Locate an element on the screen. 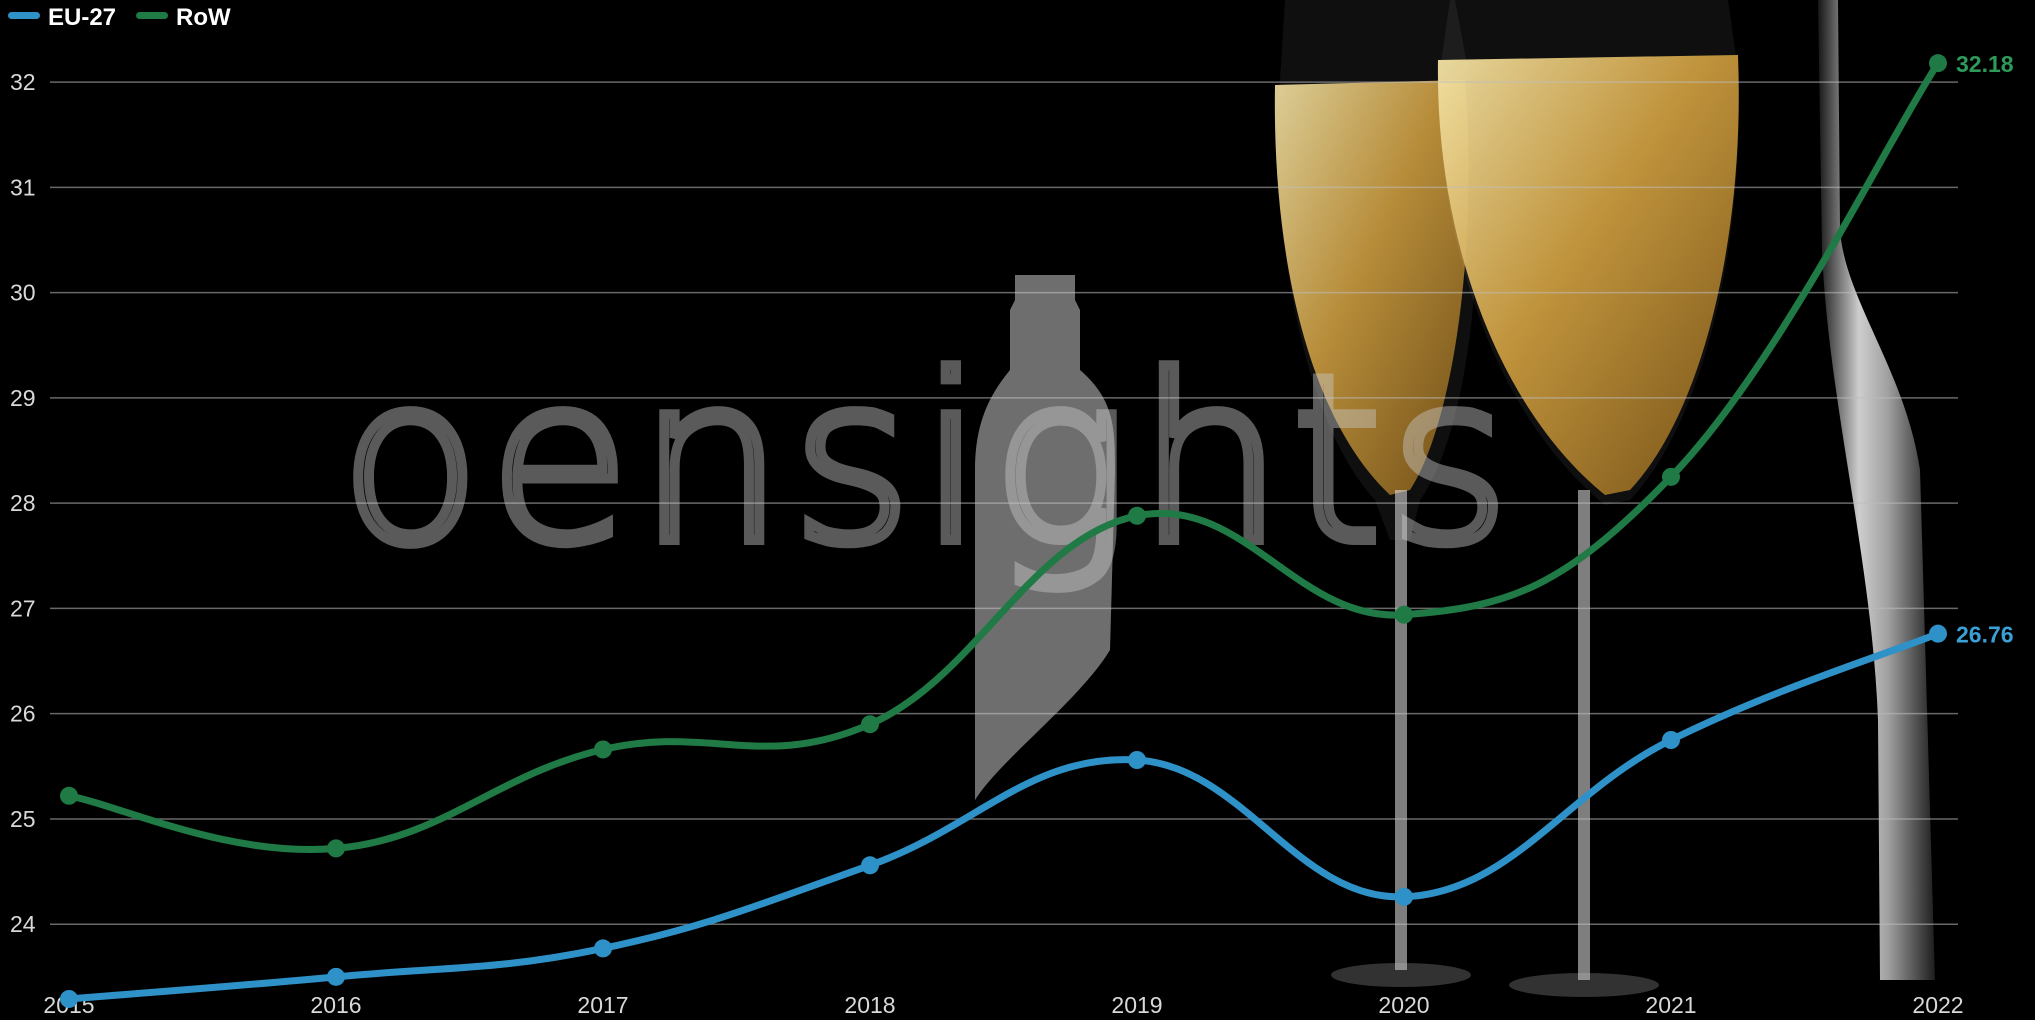  data-point-eu-27-2017 is located at coordinates (603, 948).